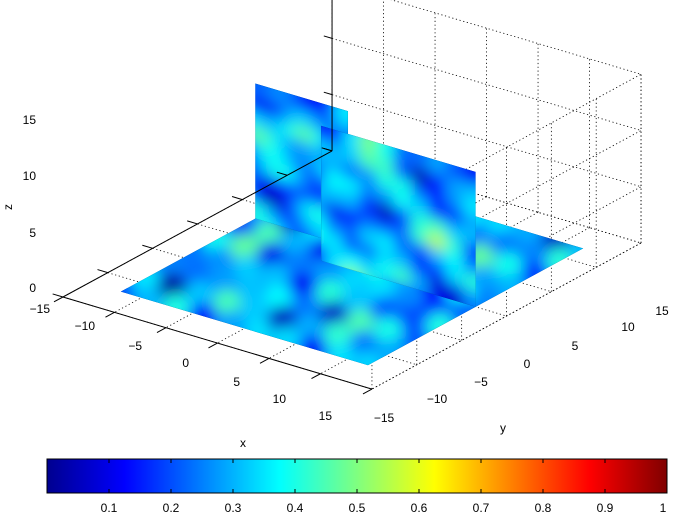 The height and width of the screenshot is (515, 690). Describe the element at coordinates (398, 216) in the screenshot. I see `slice-edge` at that location.